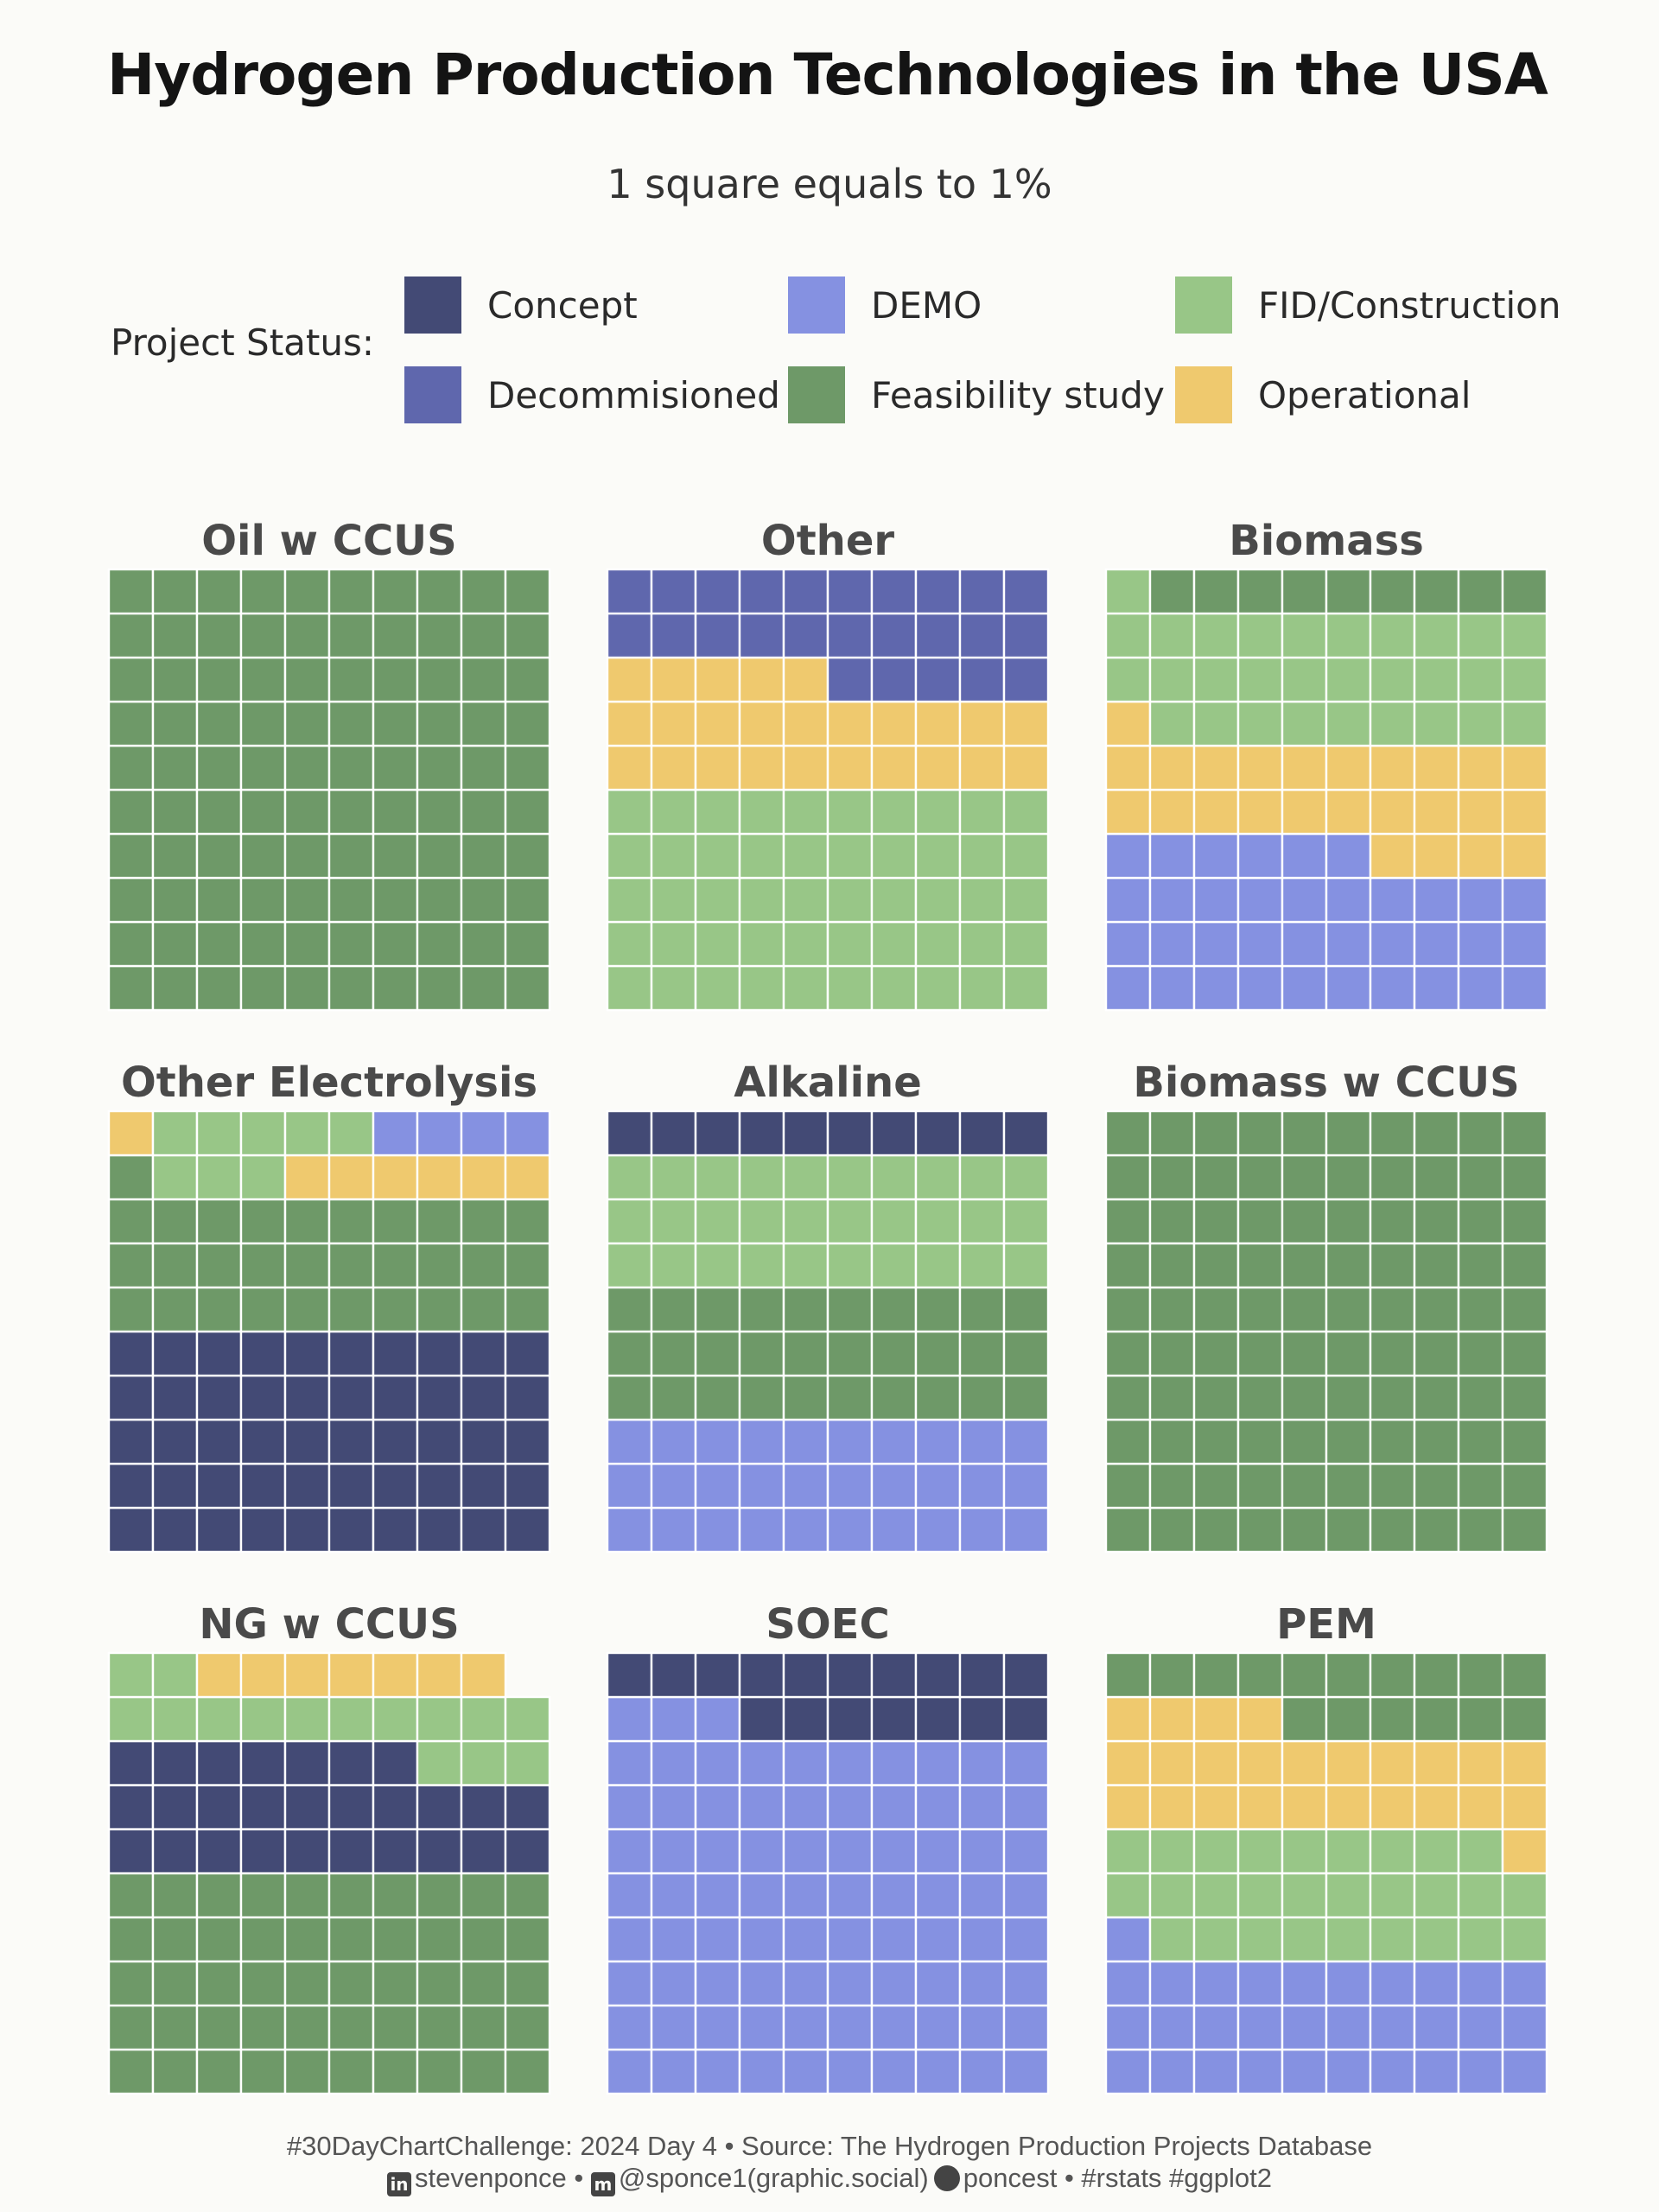 The image size is (1659, 2212). What do you see at coordinates (1326, 1624) in the screenshot?
I see `panel-title-pem: PEM` at bounding box center [1326, 1624].